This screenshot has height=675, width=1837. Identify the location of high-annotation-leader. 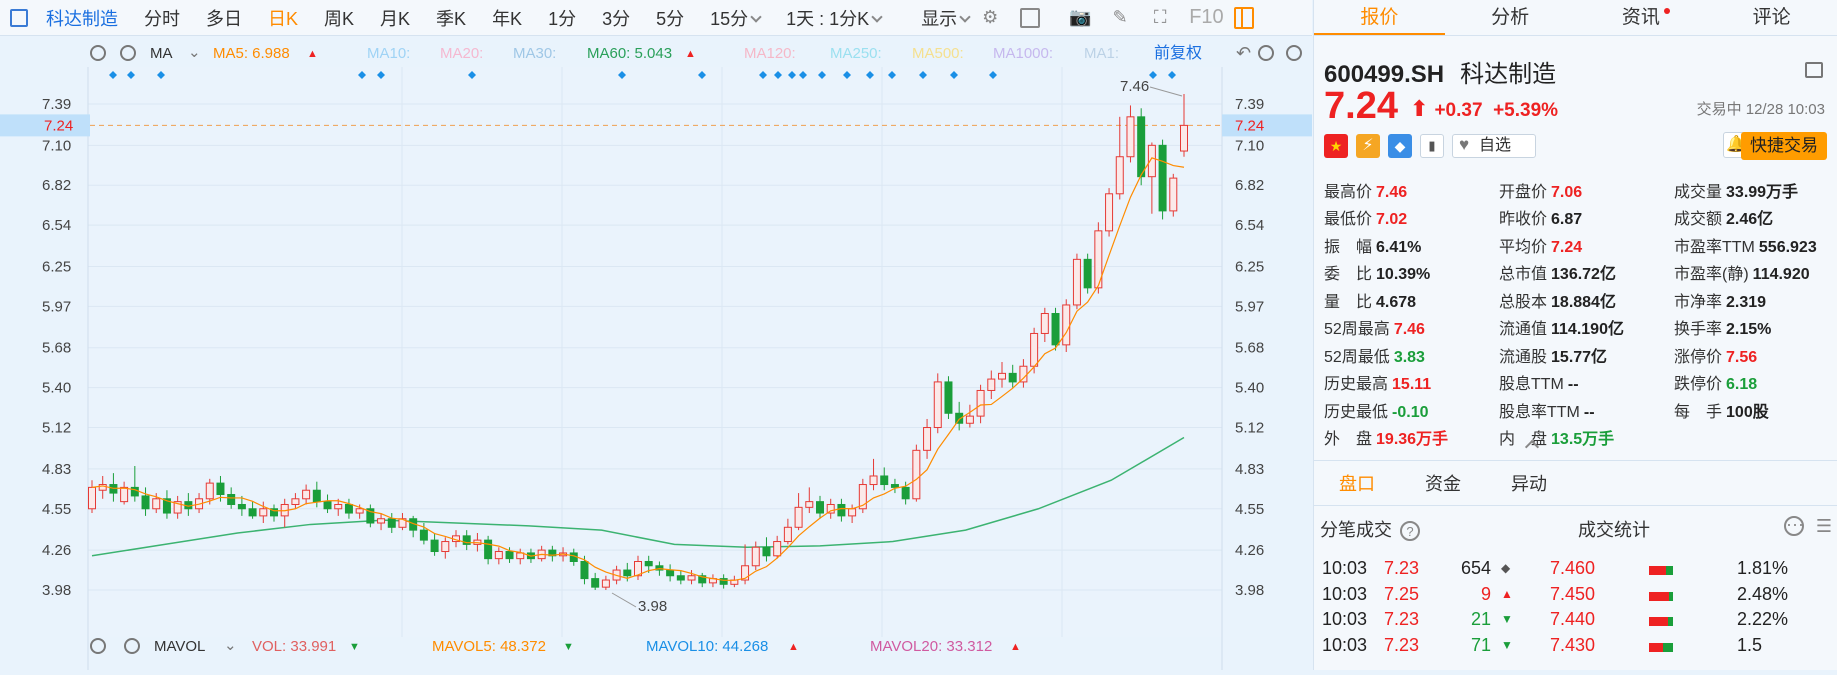
(1166, 91).